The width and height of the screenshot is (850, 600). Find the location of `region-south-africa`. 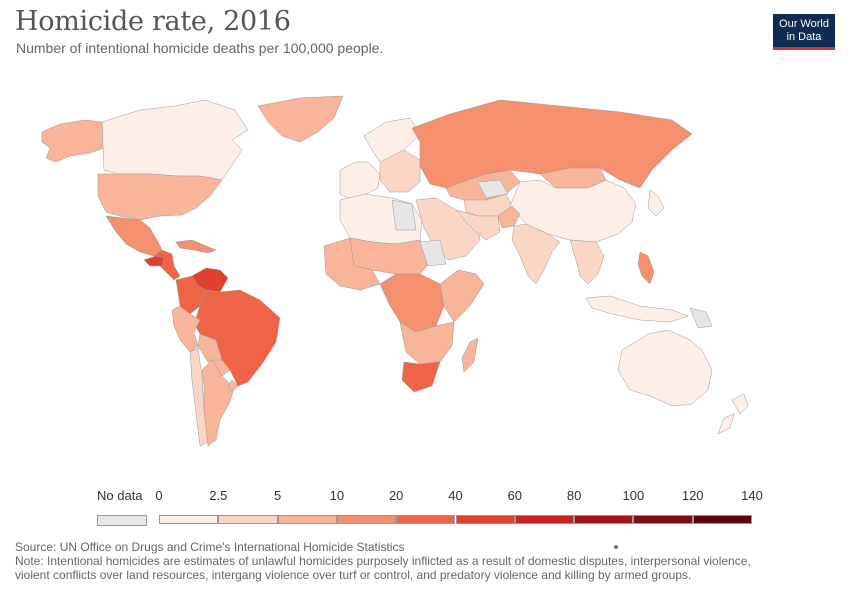

region-south-africa is located at coordinates (421, 377).